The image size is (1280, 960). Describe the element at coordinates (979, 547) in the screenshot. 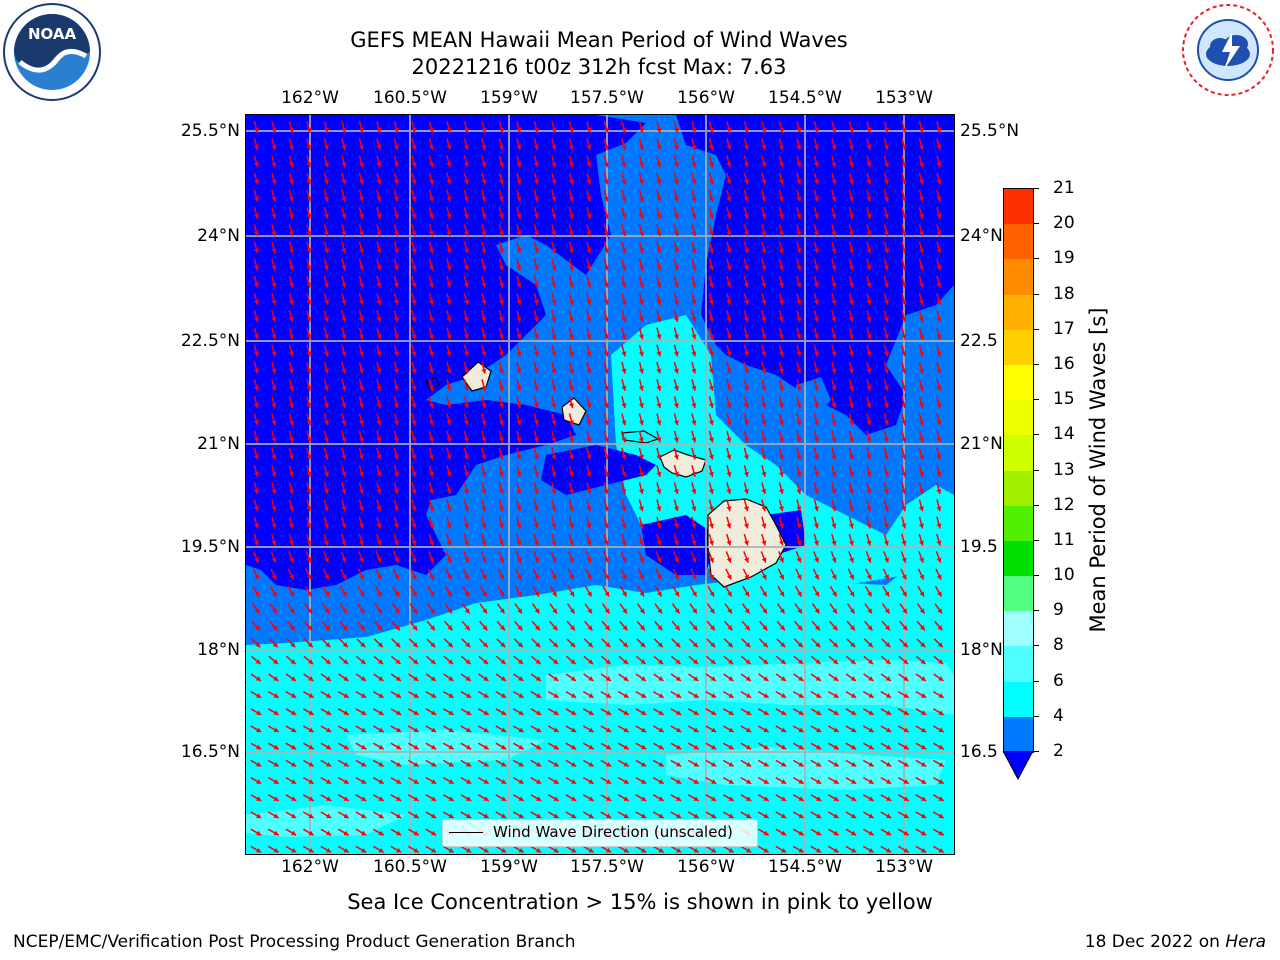

I see `lat-tick-right: 19.5` at that location.